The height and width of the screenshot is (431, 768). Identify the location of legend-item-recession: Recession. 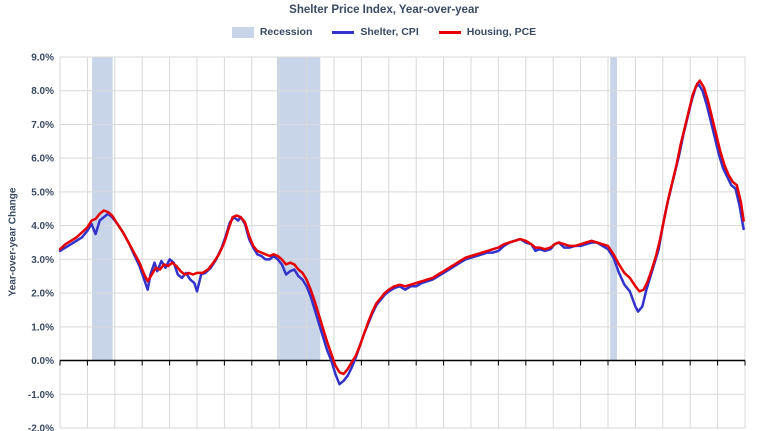
(272, 32).